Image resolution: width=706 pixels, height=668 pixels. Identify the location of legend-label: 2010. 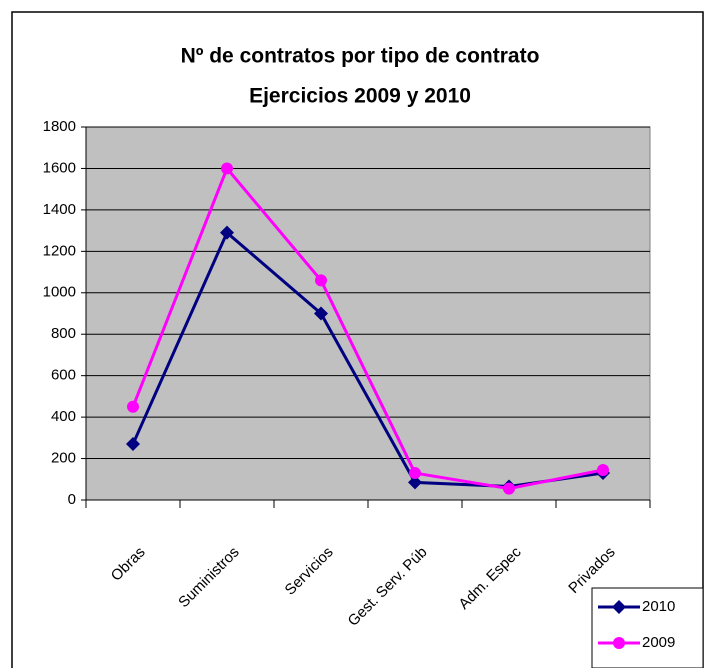
(658, 606).